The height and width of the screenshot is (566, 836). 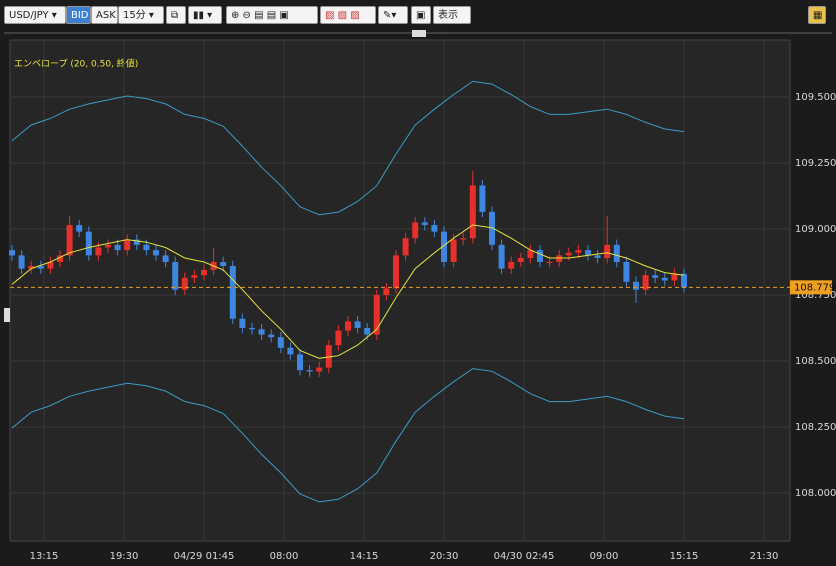 I want to click on x-tick-label: 19:30, so click(x=124, y=556).